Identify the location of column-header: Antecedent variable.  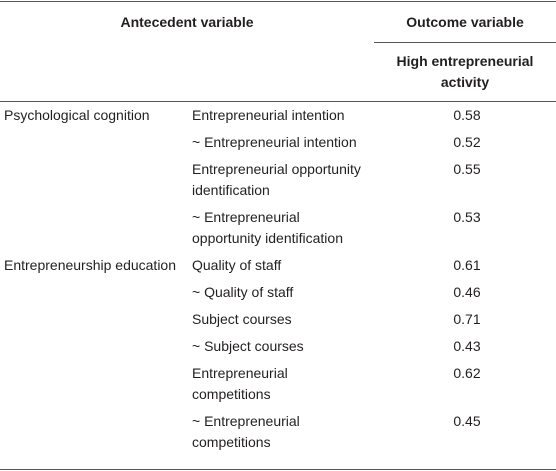
(187, 22).